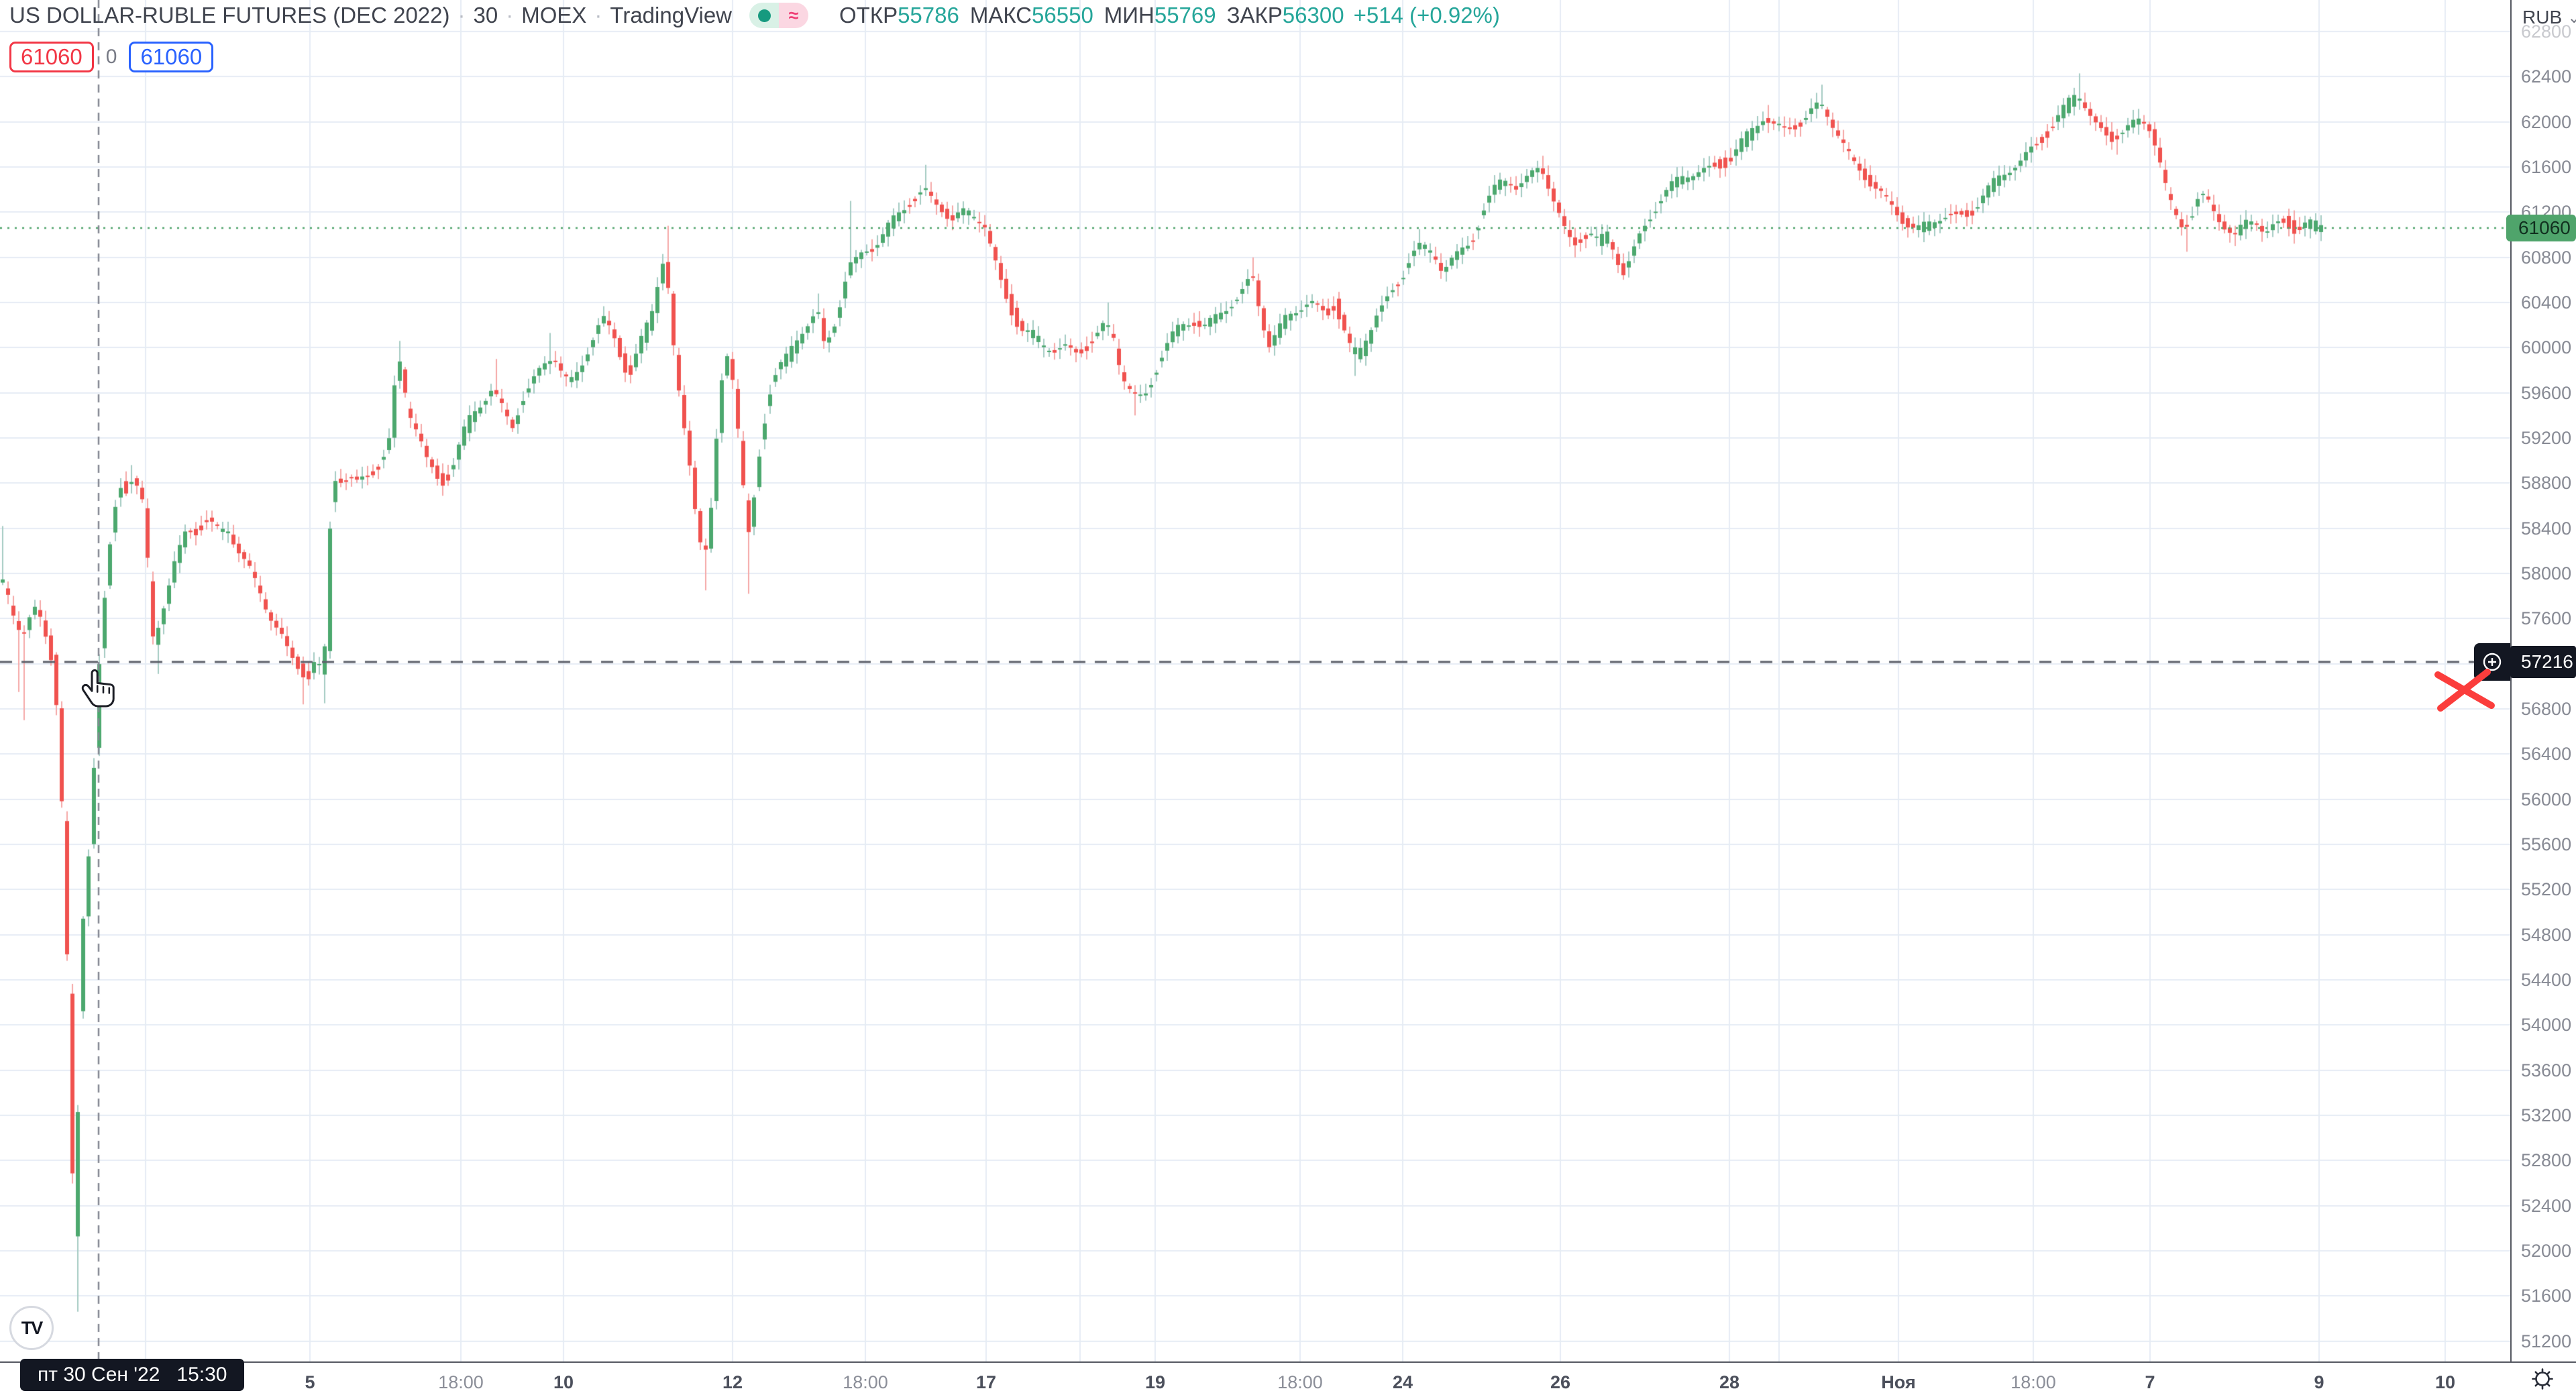 The image size is (2576, 1395). I want to click on time-tick-label: 24, so click(1402, 1382).